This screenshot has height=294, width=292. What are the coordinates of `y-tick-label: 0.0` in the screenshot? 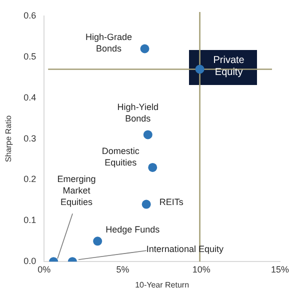 It's located at (30, 261).